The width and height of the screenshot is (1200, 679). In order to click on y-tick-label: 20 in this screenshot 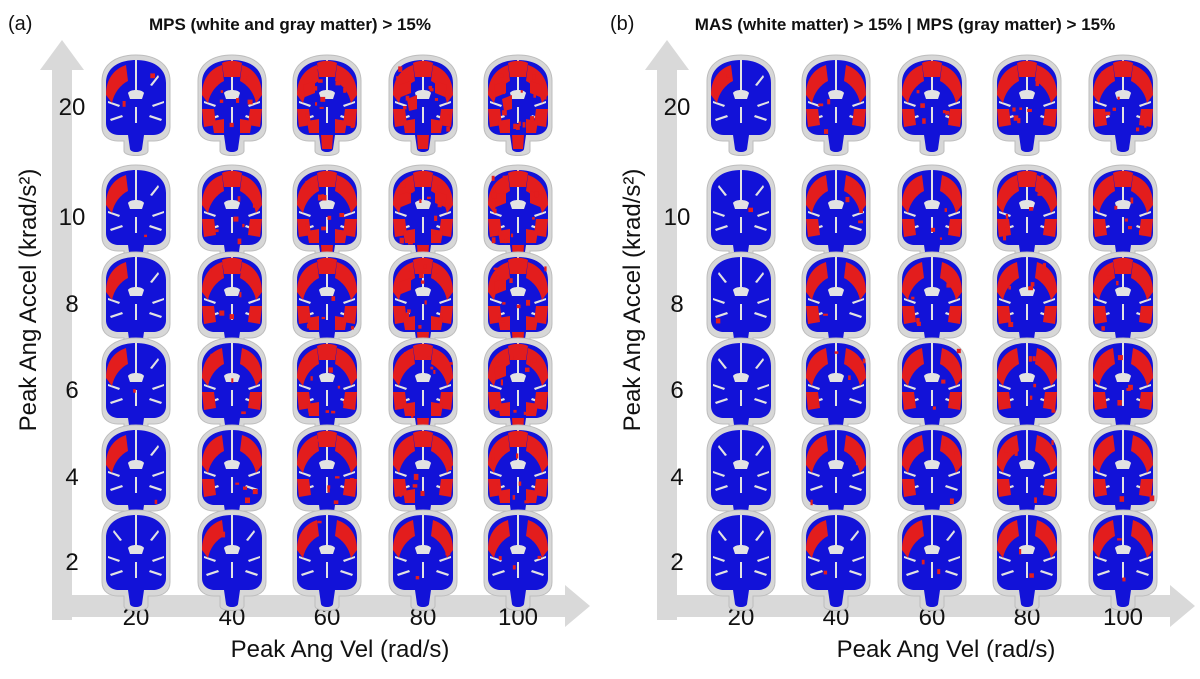, I will do `click(72, 107)`.